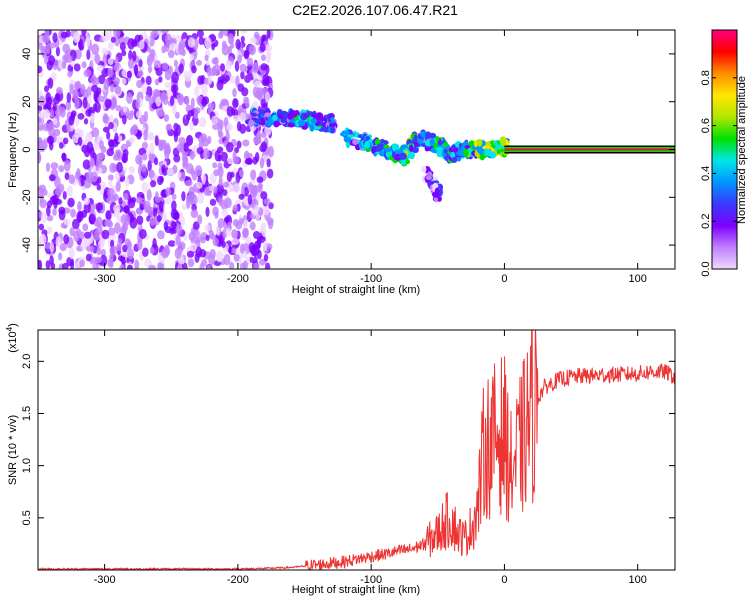 Image resolution: width=750 pixels, height=600 pixels. What do you see at coordinates (238, 580) in the screenshot?
I see `x-tick-label: -200` at bounding box center [238, 580].